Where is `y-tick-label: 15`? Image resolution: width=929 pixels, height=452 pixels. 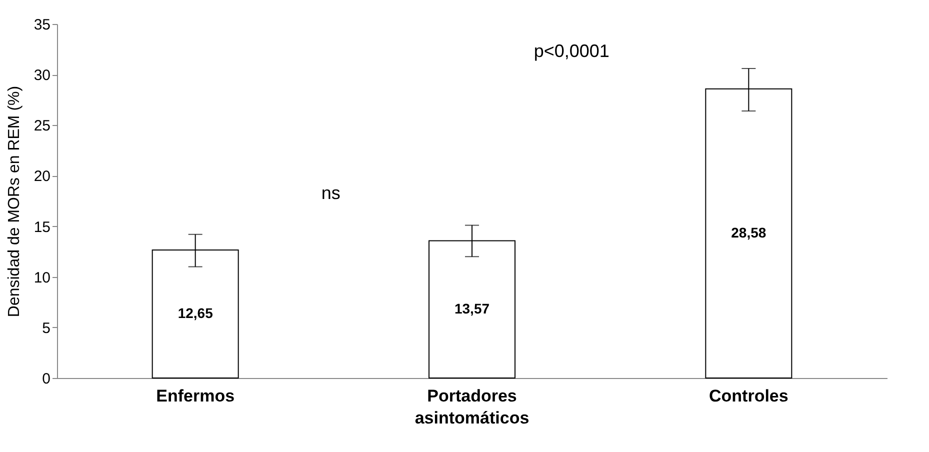
y-tick-label: 15 is located at coordinates (42, 227).